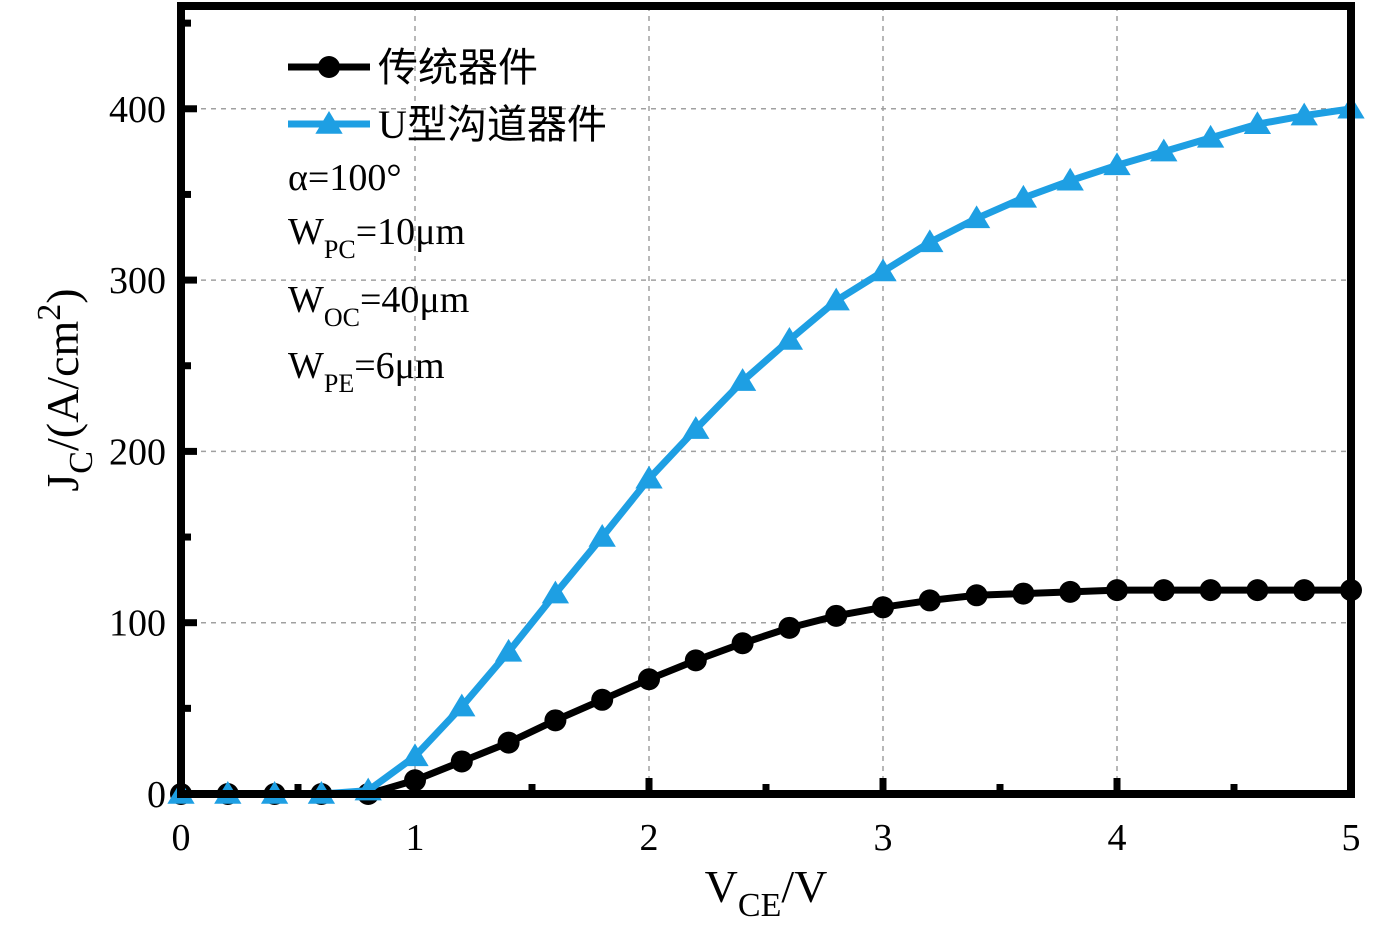 Image resolution: width=1382 pixels, height=937 pixels. What do you see at coordinates (366, 371) in the screenshot?
I see `annotation-text: WPE=6μm` at bounding box center [366, 371].